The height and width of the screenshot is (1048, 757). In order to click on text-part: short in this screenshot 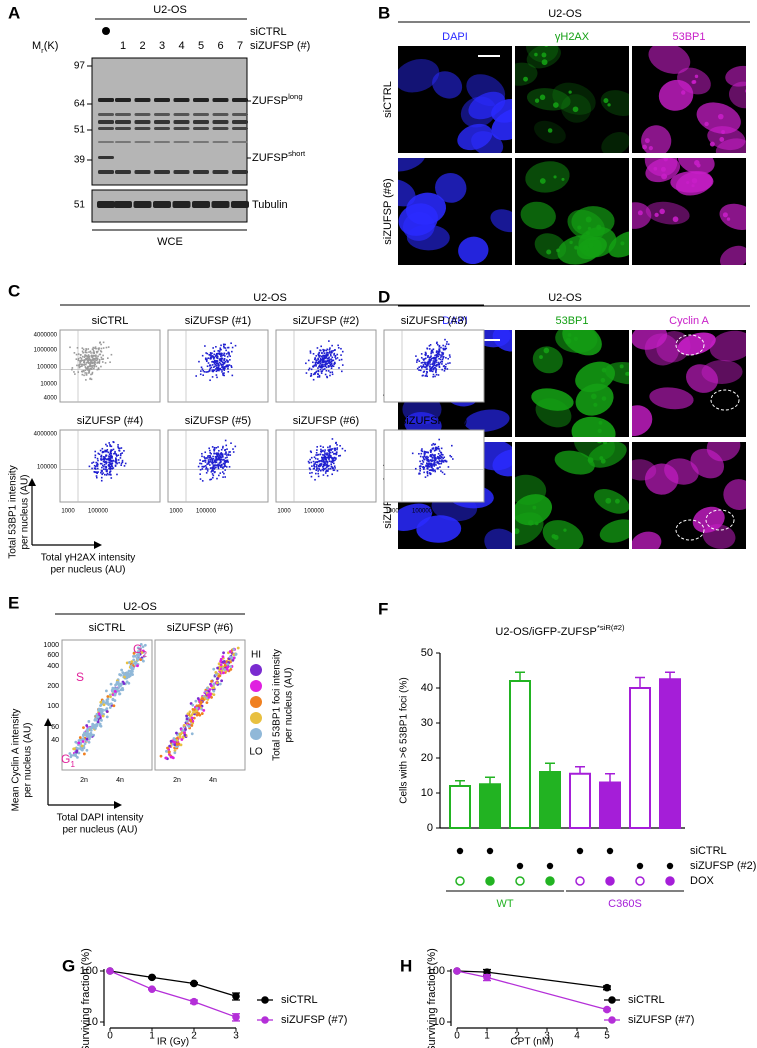, I will do `click(297, 153)`.